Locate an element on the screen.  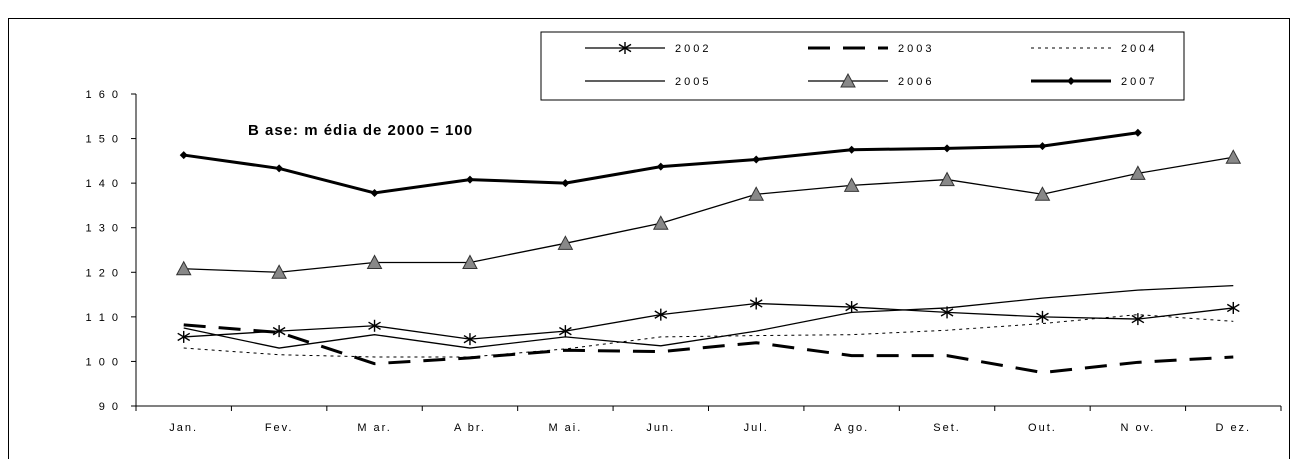
legend-label-2005: 2005 is located at coordinates (693, 82).